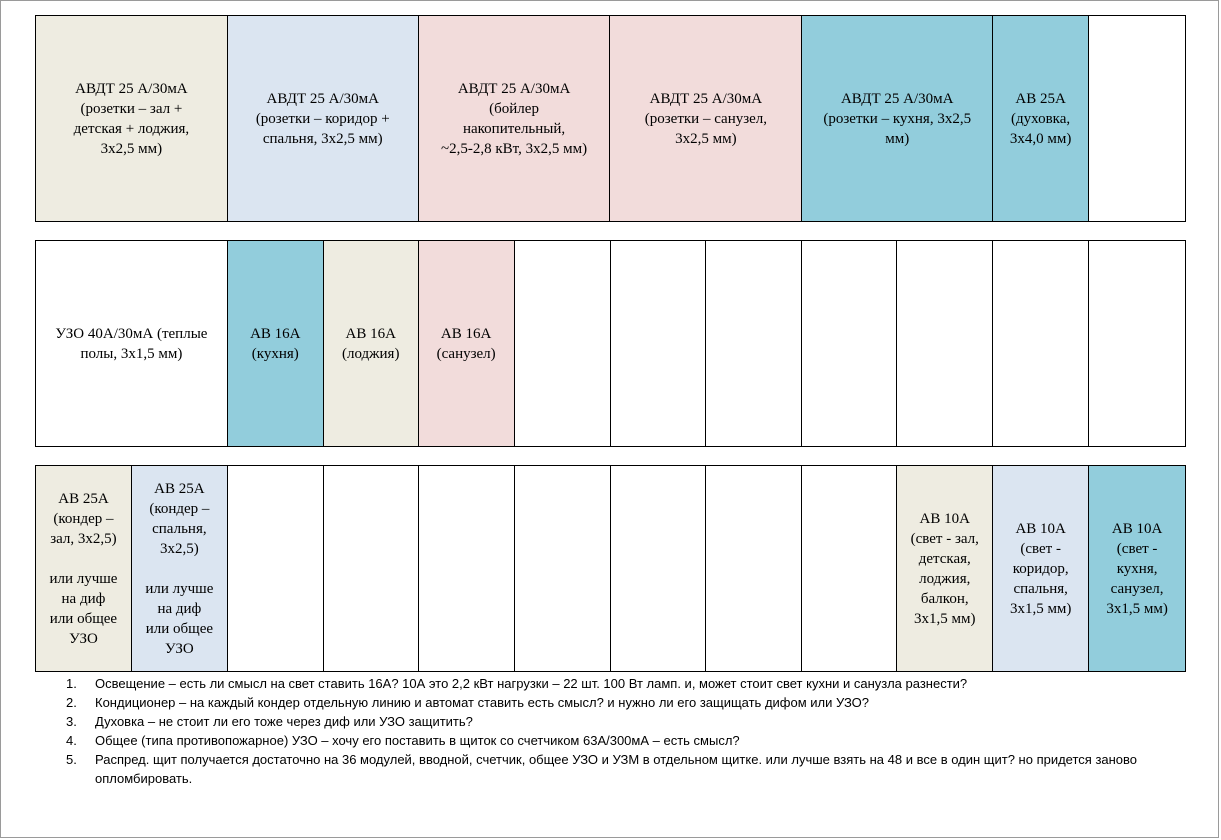 The width and height of the screenshot is (1221, 840). I want to click on breaker-label: АВ 16А (лоджия), so click(370, 343).